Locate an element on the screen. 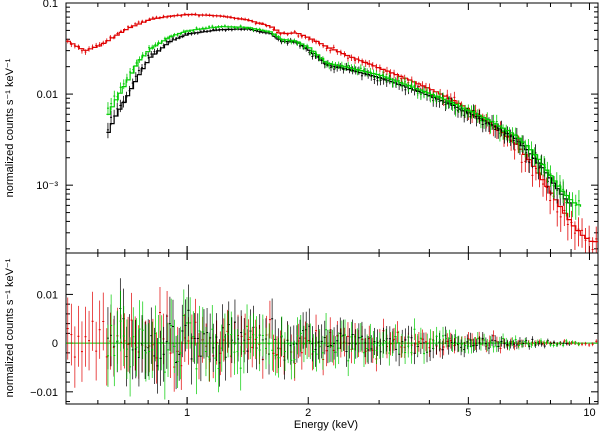  x-tick-label: 1 is located at coordinates (187, 413).